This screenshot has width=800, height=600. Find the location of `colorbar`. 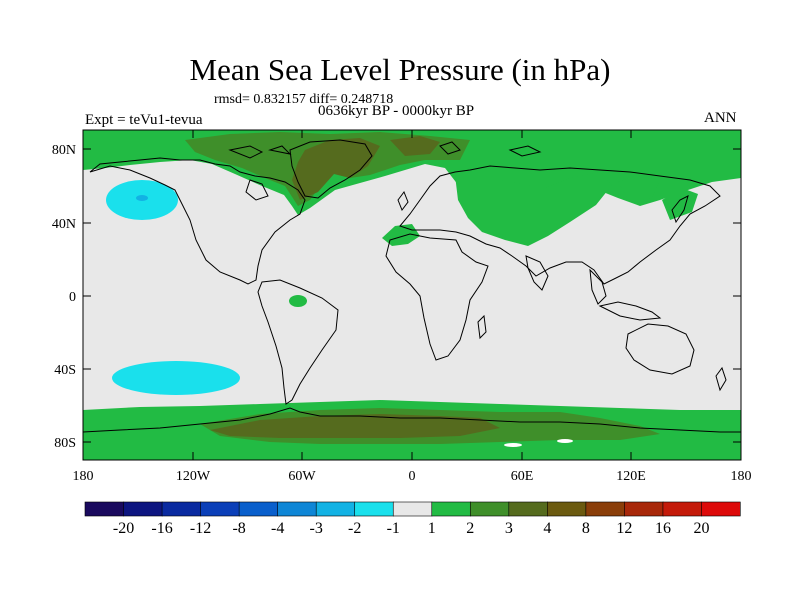

colorbar is located at coordinates (412, 509).